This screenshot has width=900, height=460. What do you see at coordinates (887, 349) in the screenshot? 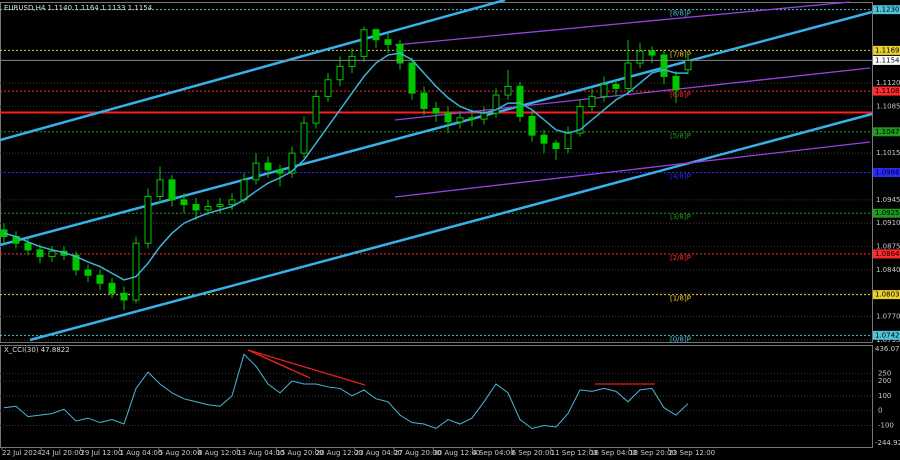
I see `y-limit-label: 436.0738` at bounding box center [887, 349].